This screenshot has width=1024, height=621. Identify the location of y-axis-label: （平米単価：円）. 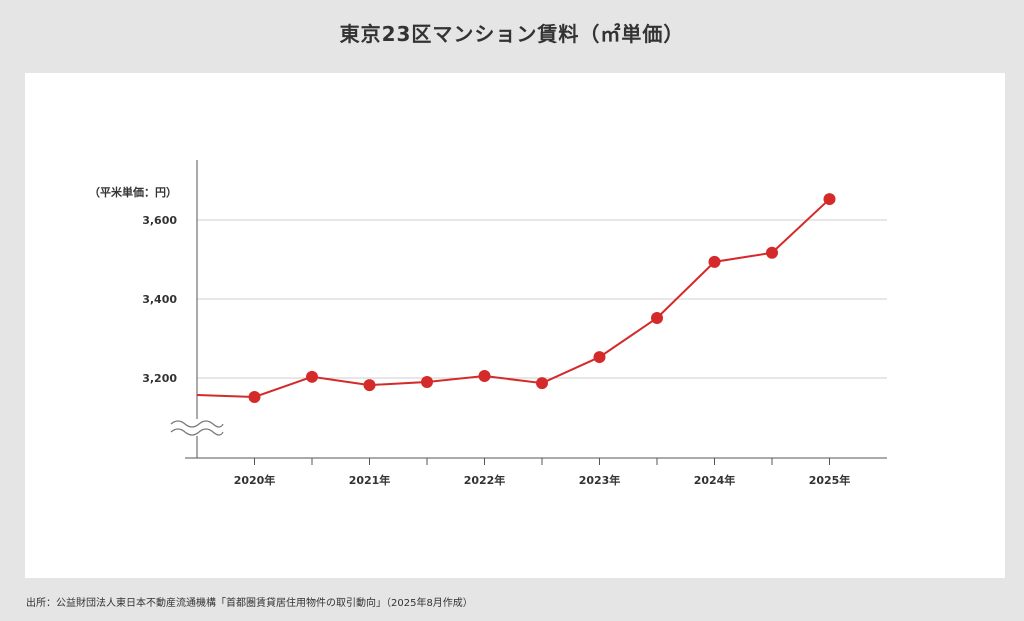
(133, 192).